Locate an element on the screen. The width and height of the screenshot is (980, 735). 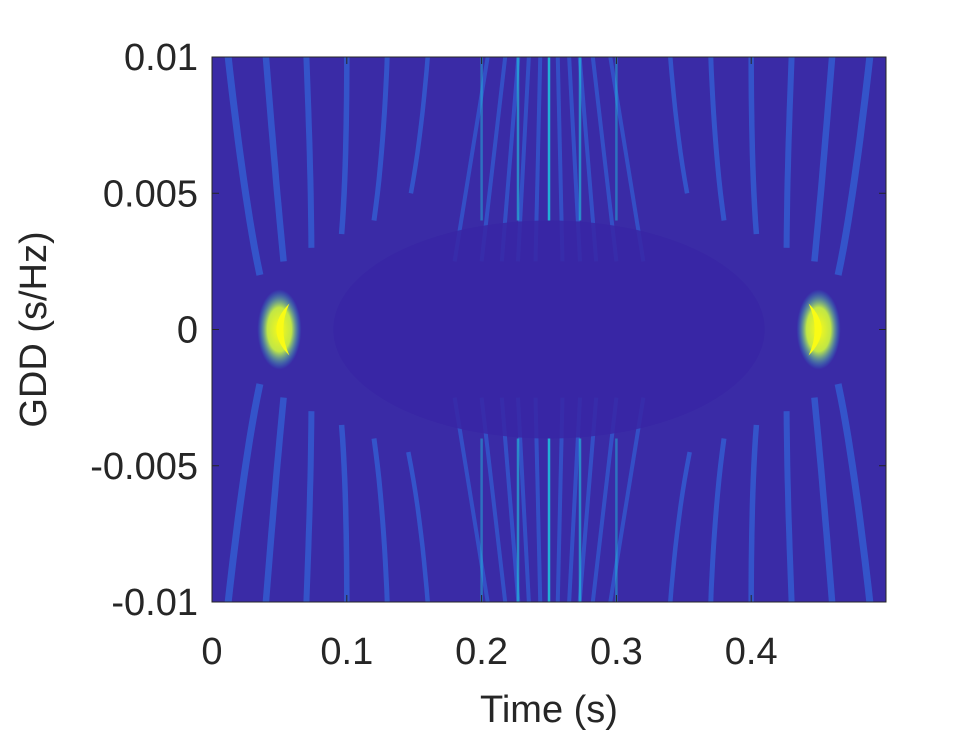
fringe-band-right-1-lower is located at coordinates (823, 499).